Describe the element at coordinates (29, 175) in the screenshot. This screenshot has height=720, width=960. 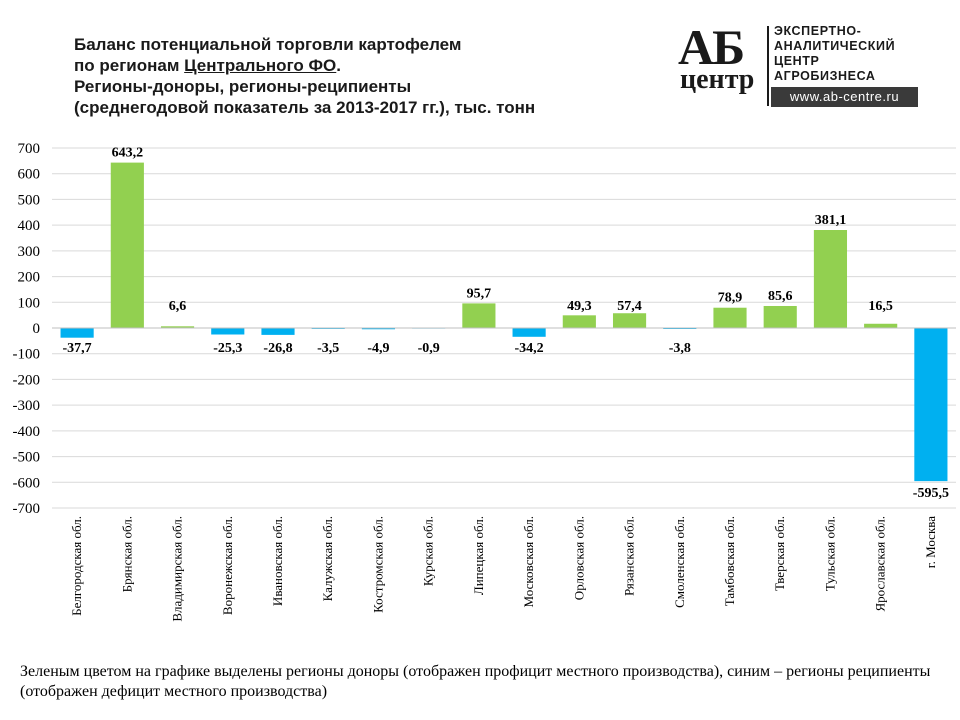
I see `y-tick-label: 600` at that location.